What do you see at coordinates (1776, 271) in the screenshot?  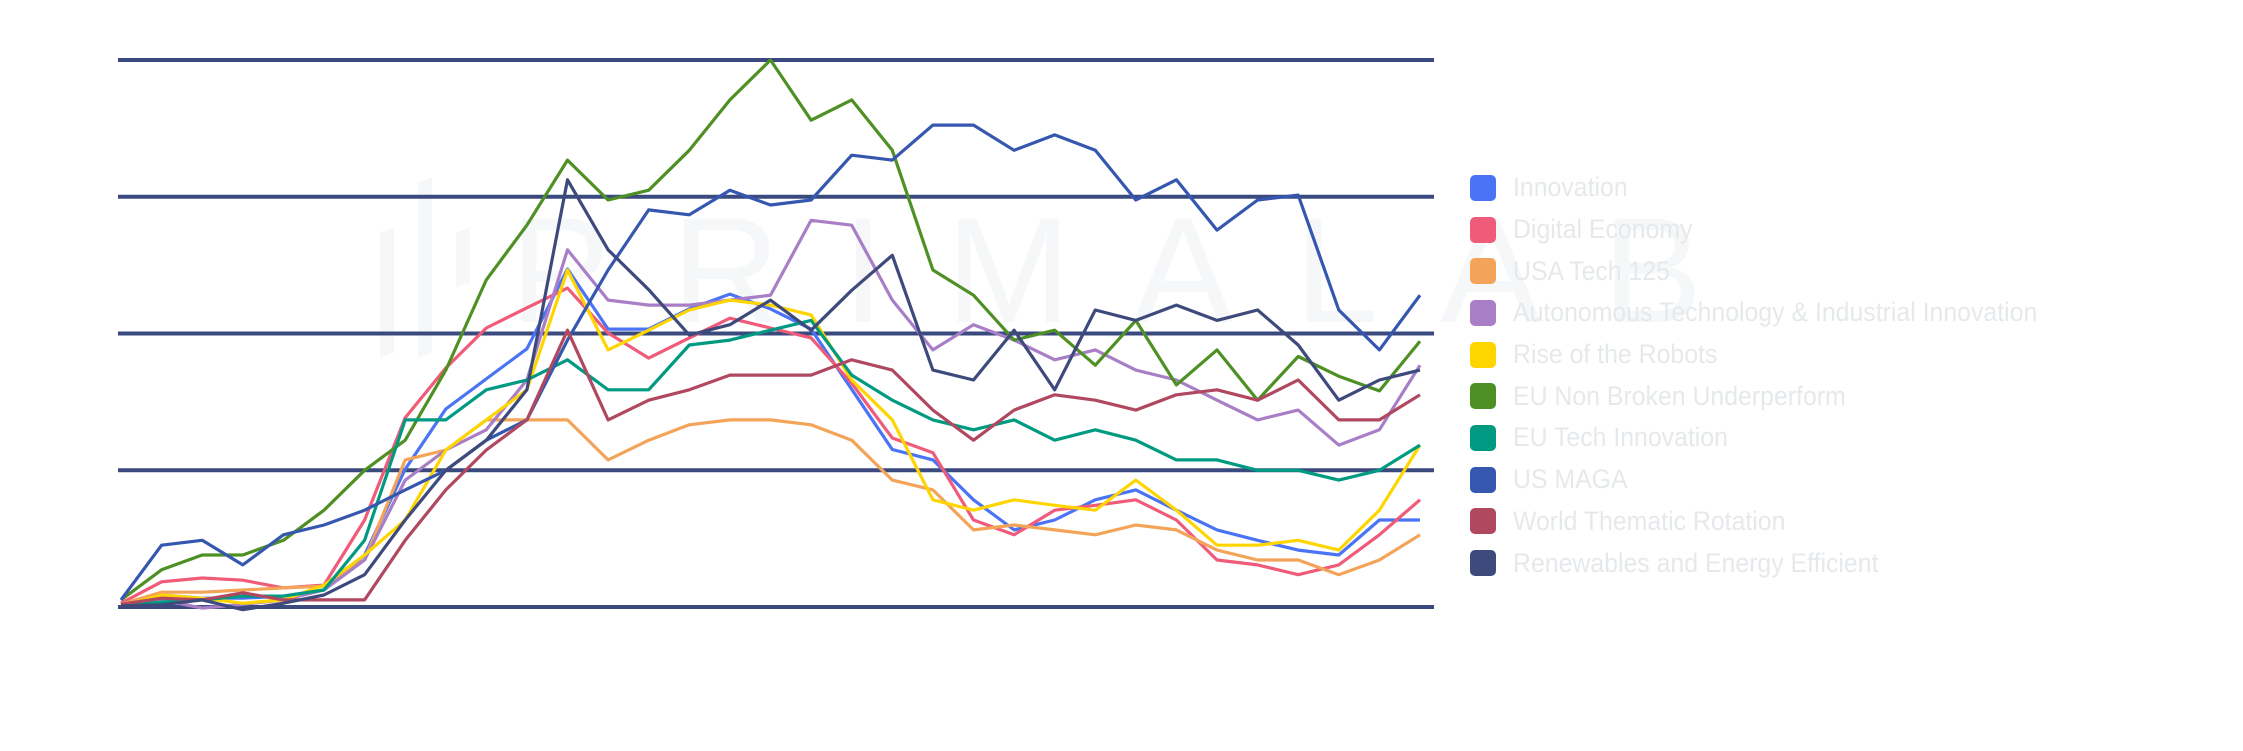 I see `legend-item: USA Tech 125` at bounding box center [1776, 271].